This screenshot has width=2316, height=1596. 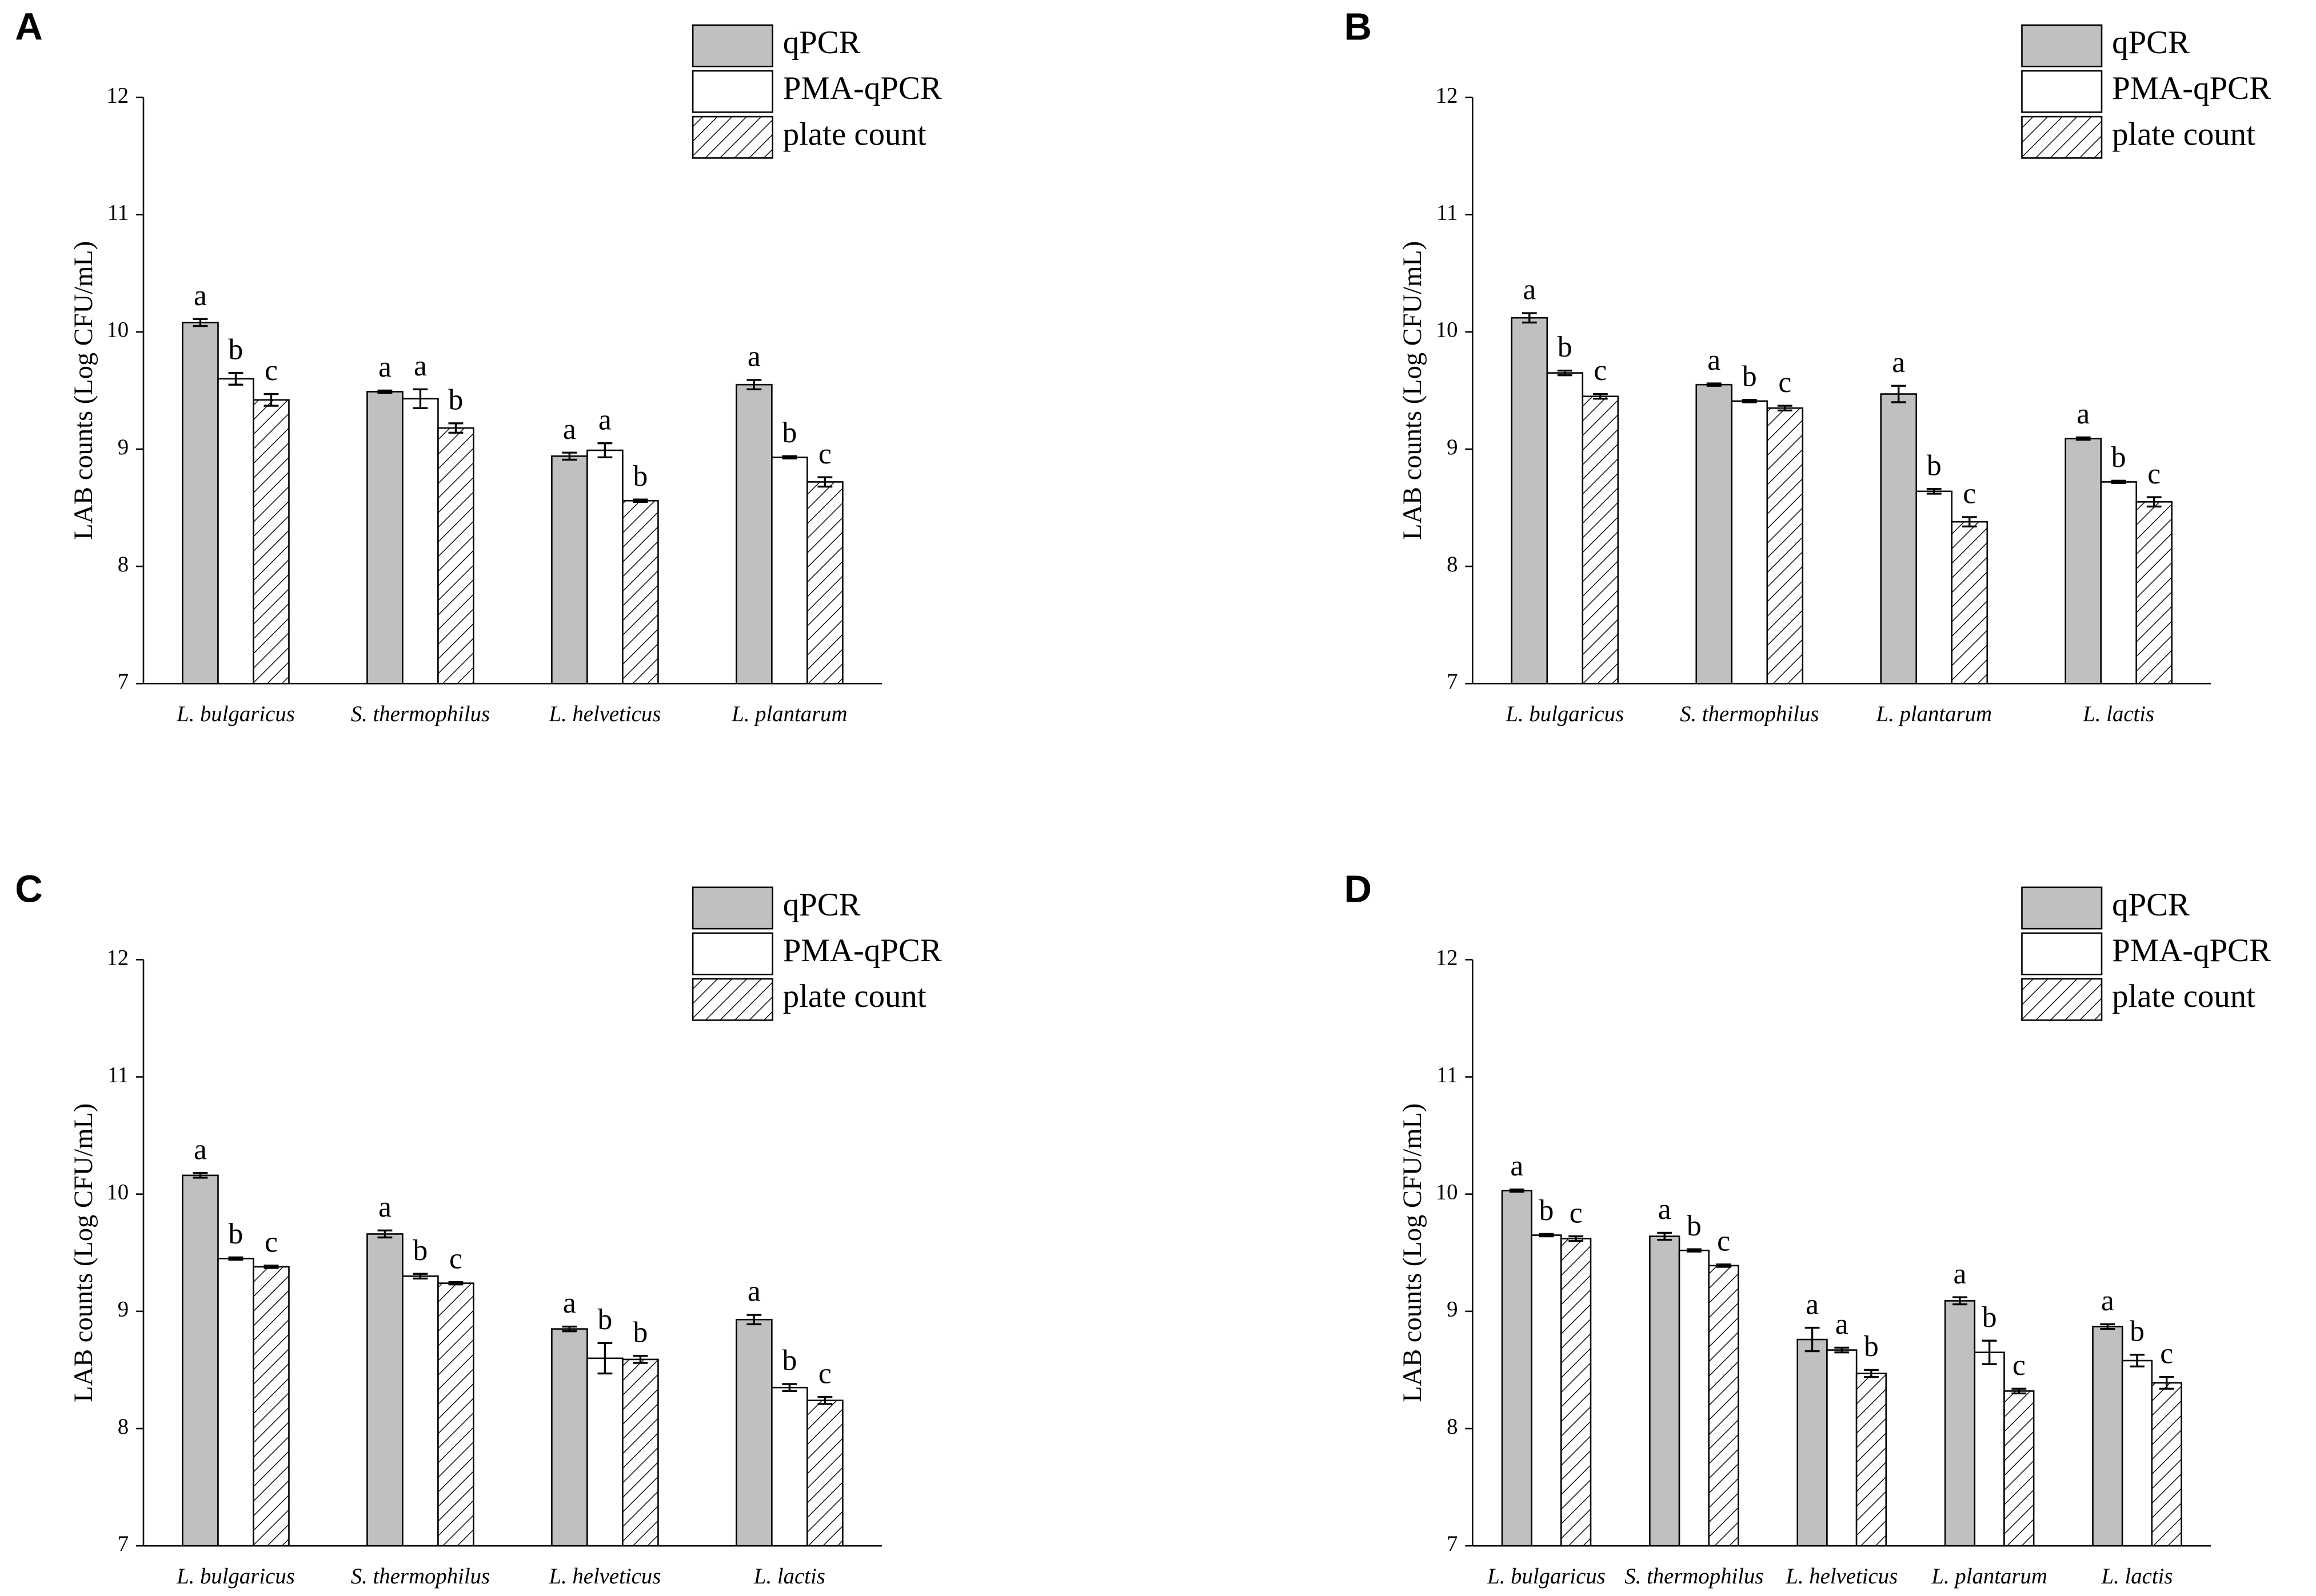 I want to click on y-tick-label: 10, so click(x=117, y=1192).